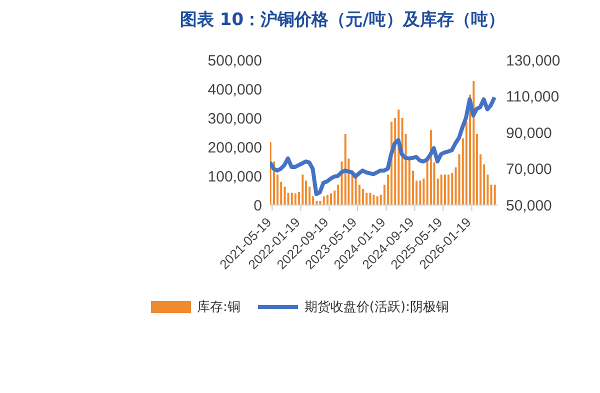 The image size is (600, 393). What do you see at coordinates (235, 177) in the screenshot?
I see `y-tick-label: 100,000` at bounding box center [235, 177].